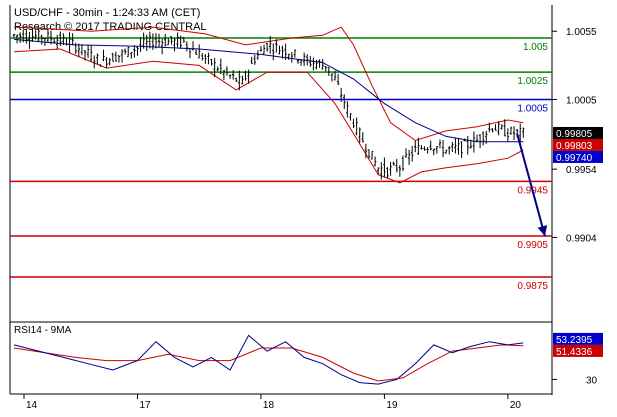 The width and height of the screenshot is (617, 417). Describe the element at coordinates (32, 405) in the screenshot. I see `x-tick-label-14: 14` at that location.